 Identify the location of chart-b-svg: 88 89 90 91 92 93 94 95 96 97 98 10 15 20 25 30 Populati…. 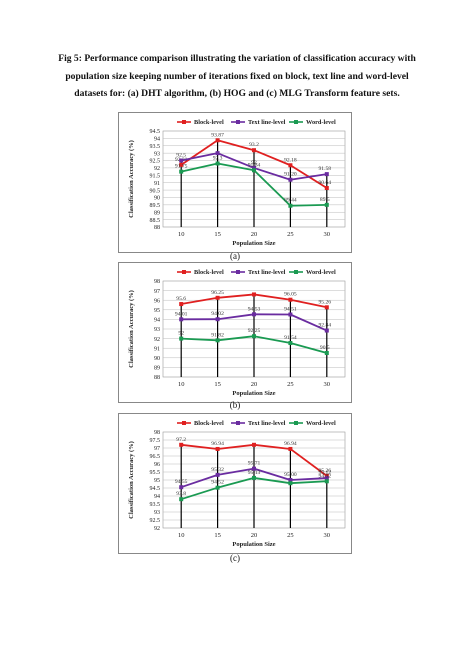
(237, 333).